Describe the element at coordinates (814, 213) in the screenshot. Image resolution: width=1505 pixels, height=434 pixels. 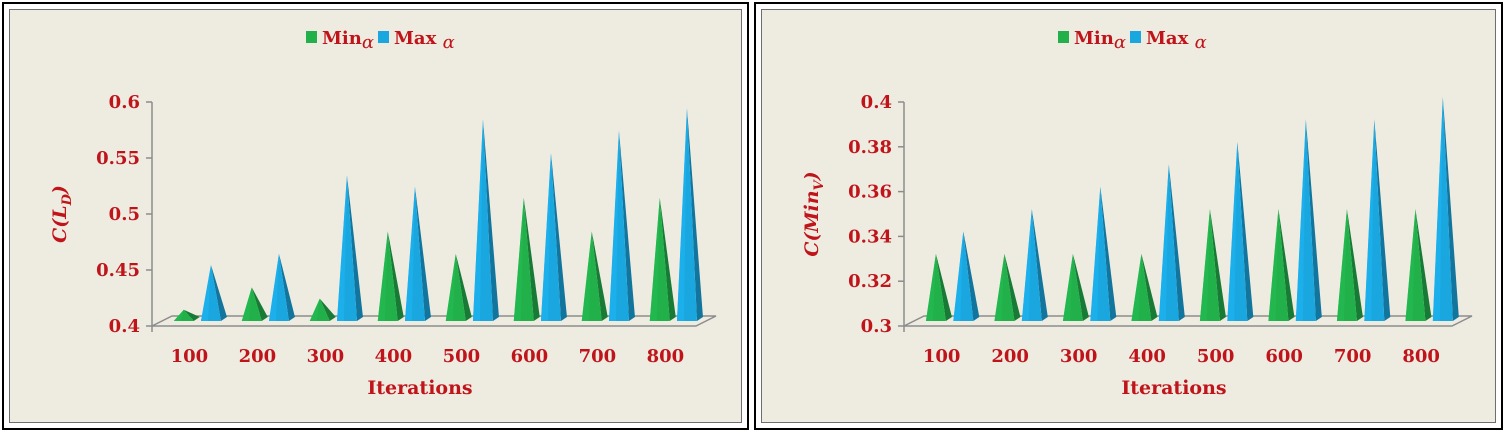
I see `y-axis-label: C(MinV)` at that location.